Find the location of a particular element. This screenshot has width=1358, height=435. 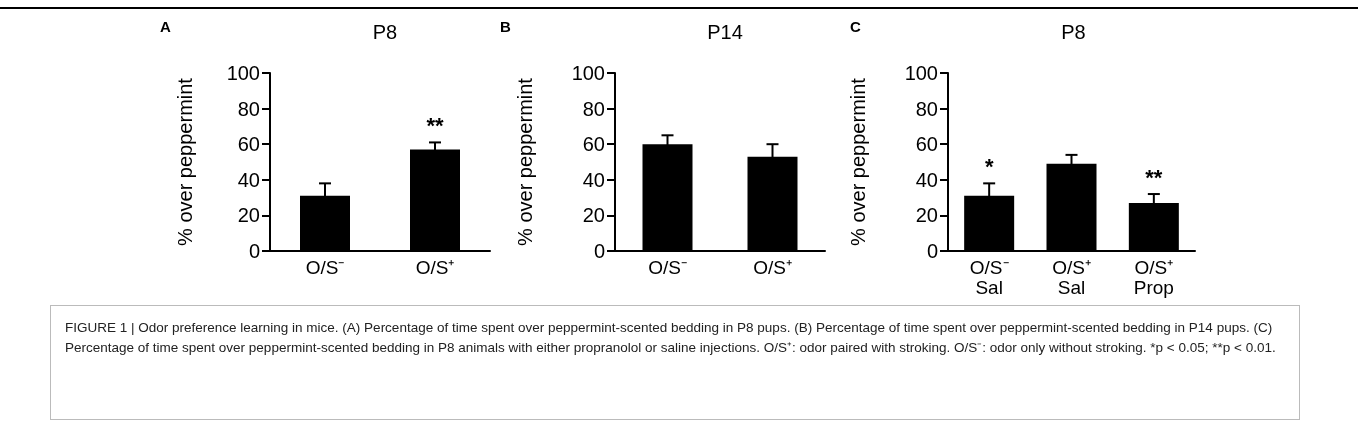

x-tick-label: O/S⁺ Prop is located at coordinates (1153, 277).